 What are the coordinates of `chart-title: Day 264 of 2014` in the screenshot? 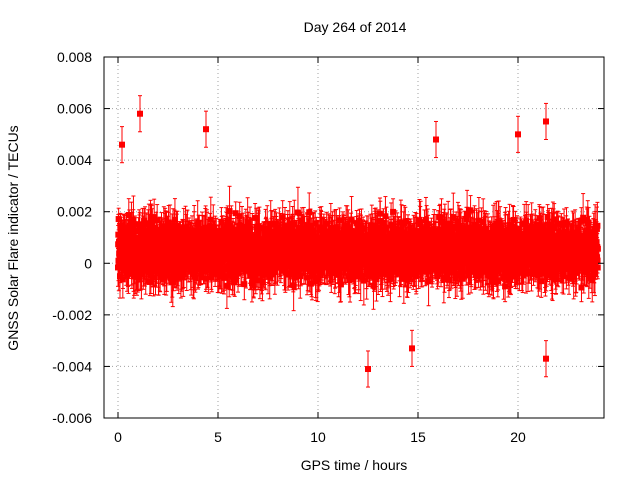 It's located at (355, 27).